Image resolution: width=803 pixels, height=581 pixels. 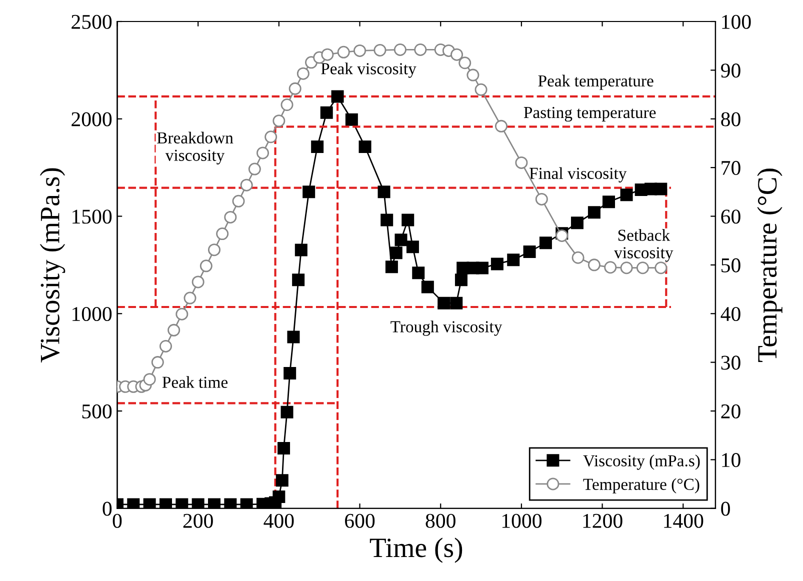 What do you see at coordinates (731, 265) in the screenshot?
I see `y2-tick-label: 50` at bounding box center [731, 265].